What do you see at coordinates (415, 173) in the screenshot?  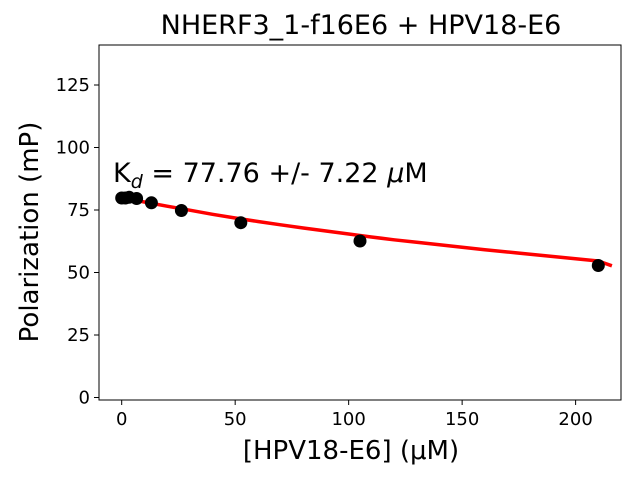 I see `kd-unit: M` at bounding box center [415, 173].